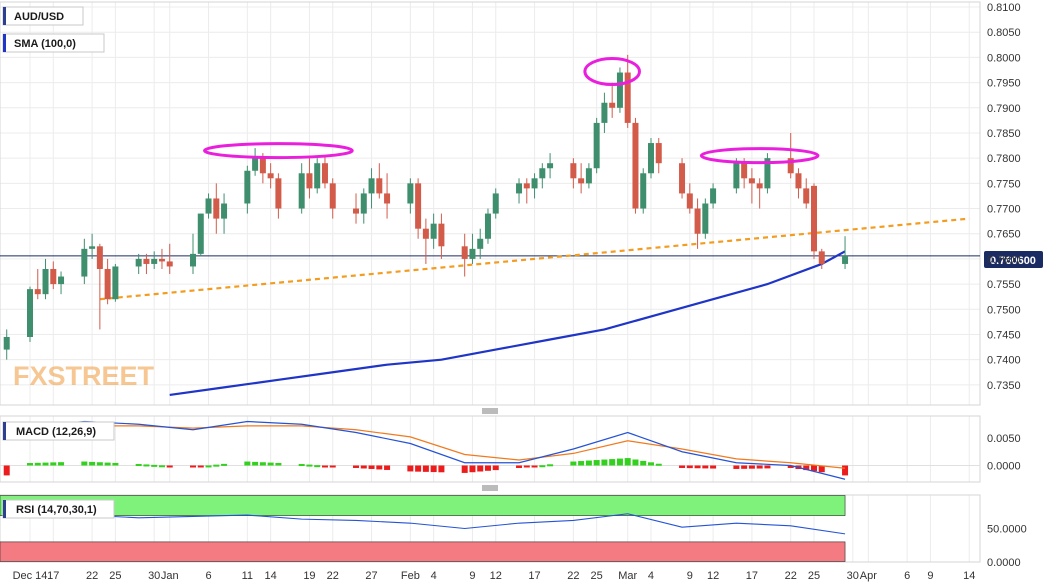  I want to click on price-axis-tick: 0.8050, so click(1004, 33).